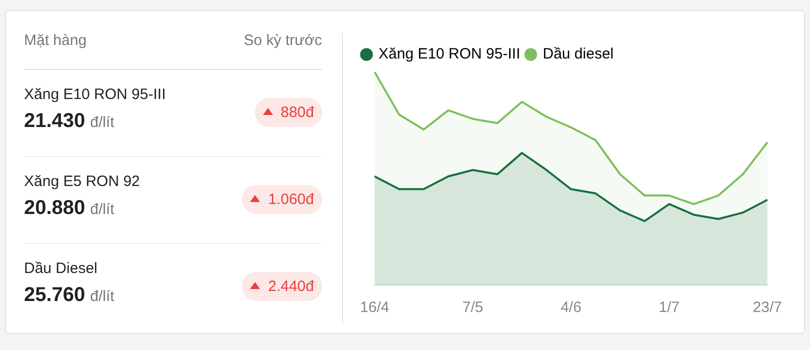 Image resolution: width=810 pixels, height=350 pixels. I want to click on legend-label: Xăng E10 RON 95-III, so click(449, 54).